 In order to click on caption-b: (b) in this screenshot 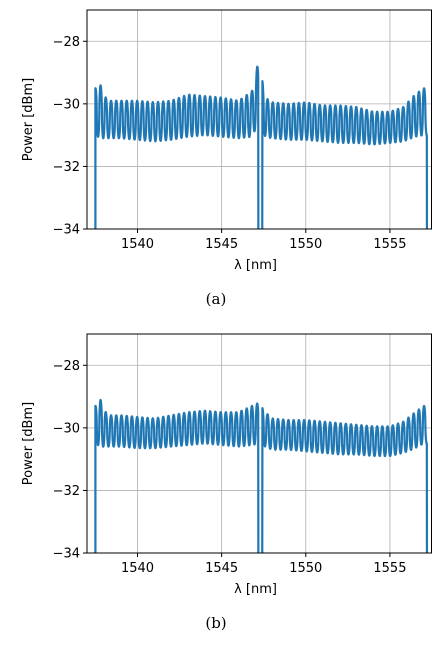, I will do `click(216, 623)`.